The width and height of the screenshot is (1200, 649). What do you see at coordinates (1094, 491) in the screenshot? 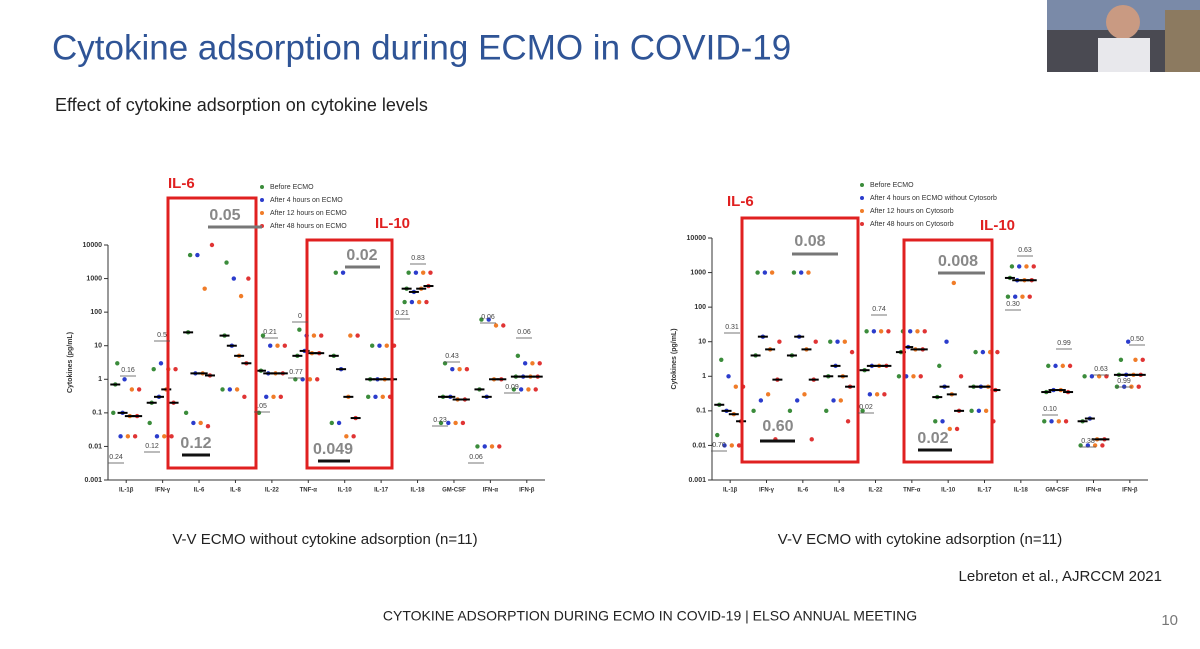
I see `x-tick-label: IFN-α` at bounding box center [1094, 491].